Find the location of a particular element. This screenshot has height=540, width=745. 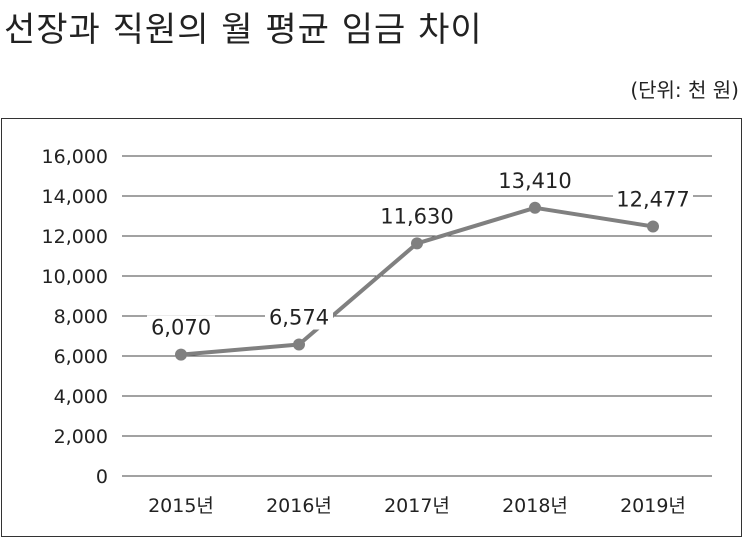

data-label: 12,477 is located at coordinates (652, 199).